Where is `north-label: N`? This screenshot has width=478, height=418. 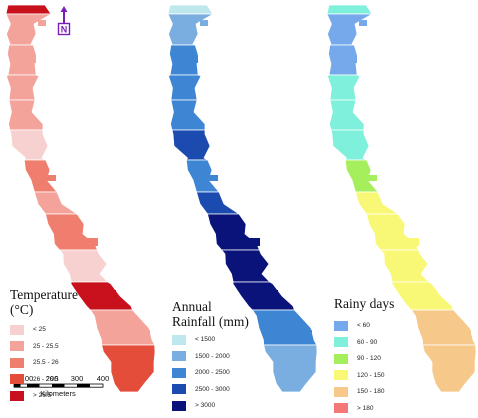 north-label: N is located at coordinates (64, 30).